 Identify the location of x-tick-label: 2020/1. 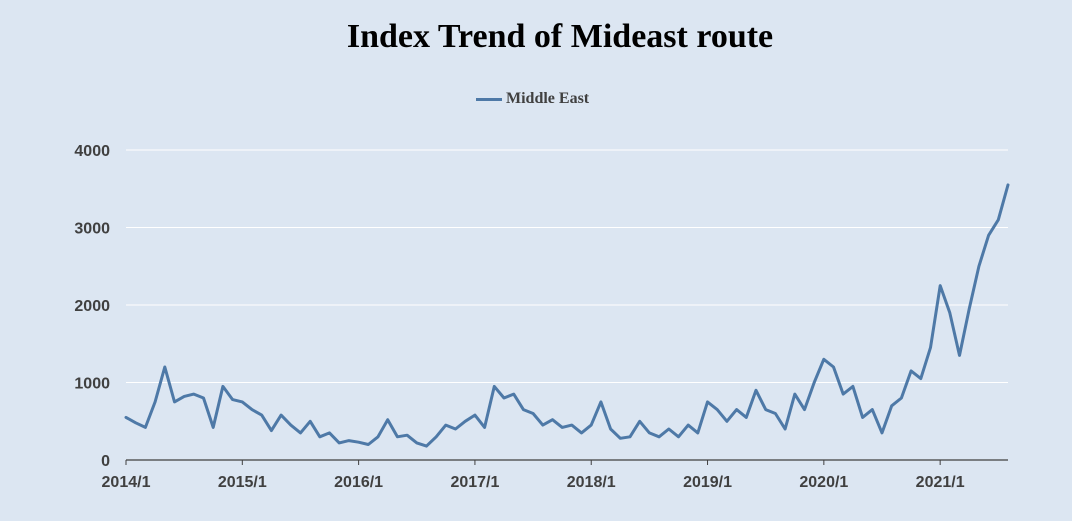
(823, 482).